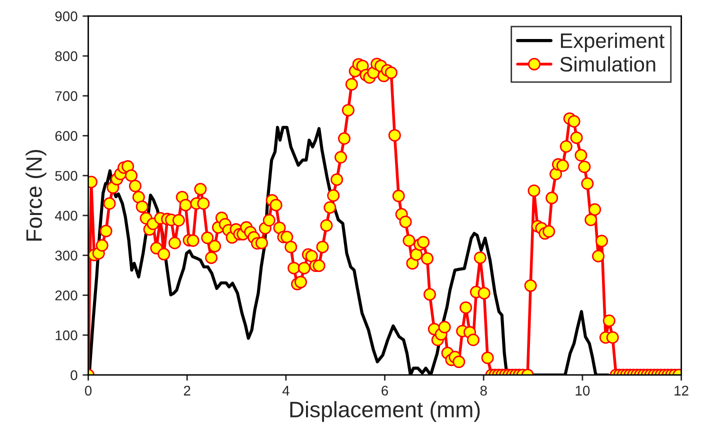 This screenshot has width=706, height=435. I want to click on y-tick-label: 800, so click(66, 56).